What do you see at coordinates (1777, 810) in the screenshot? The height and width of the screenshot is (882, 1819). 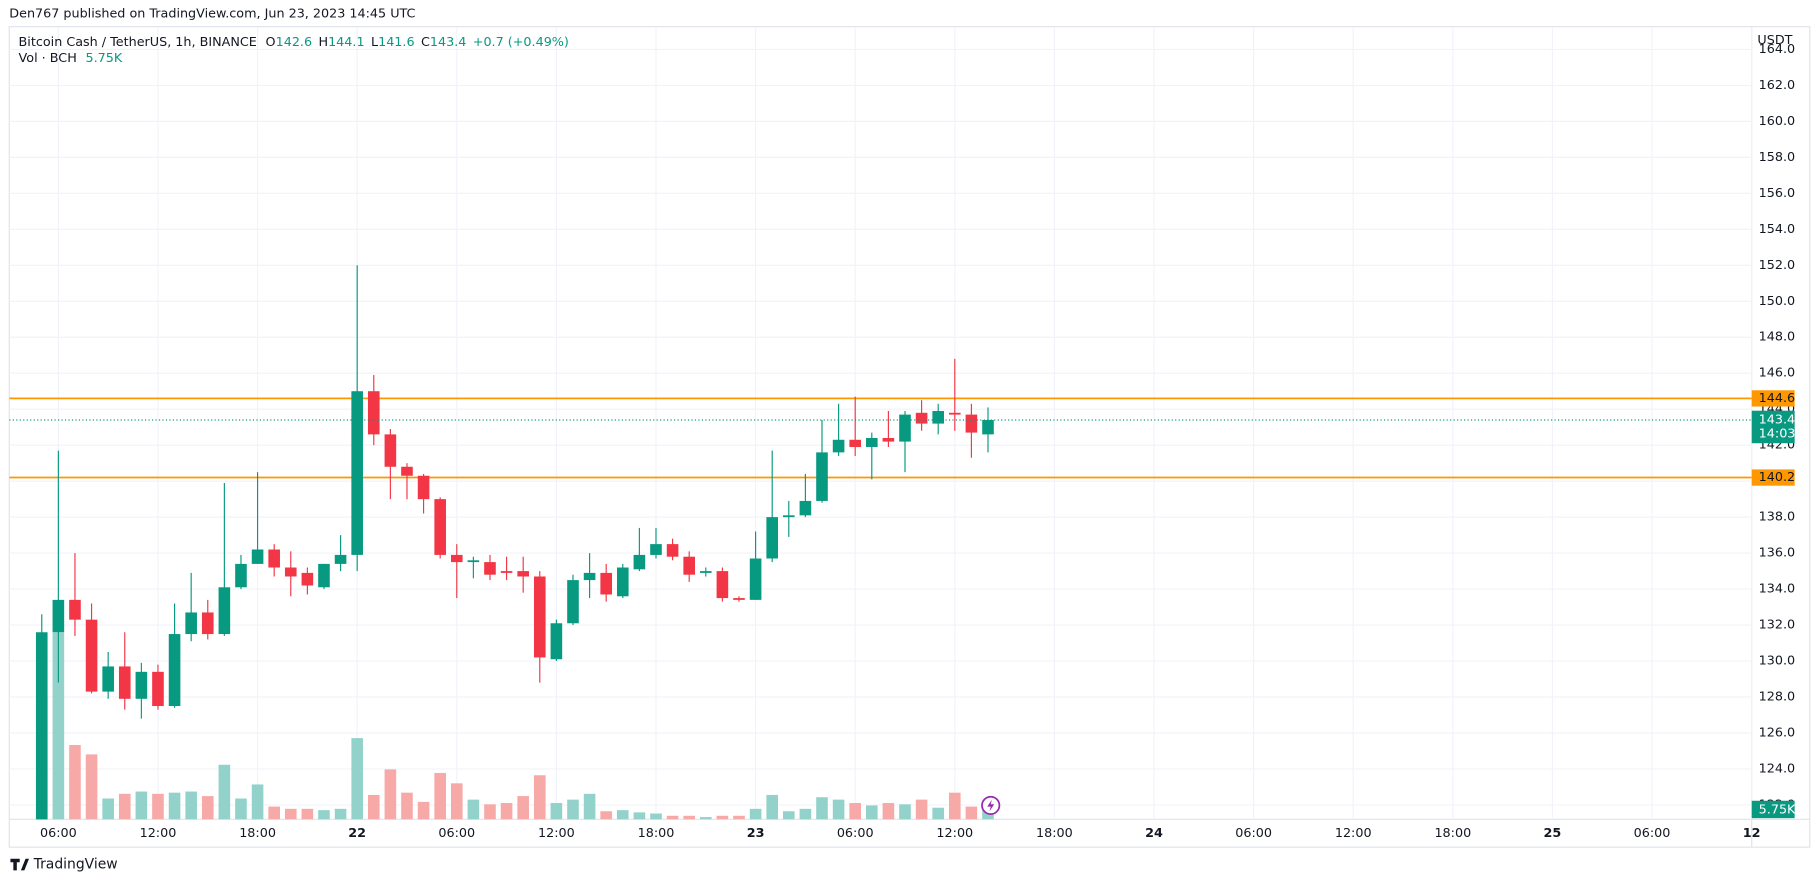 I see `volume-last-label: 5.75K` at bounding box center [1777, 810].